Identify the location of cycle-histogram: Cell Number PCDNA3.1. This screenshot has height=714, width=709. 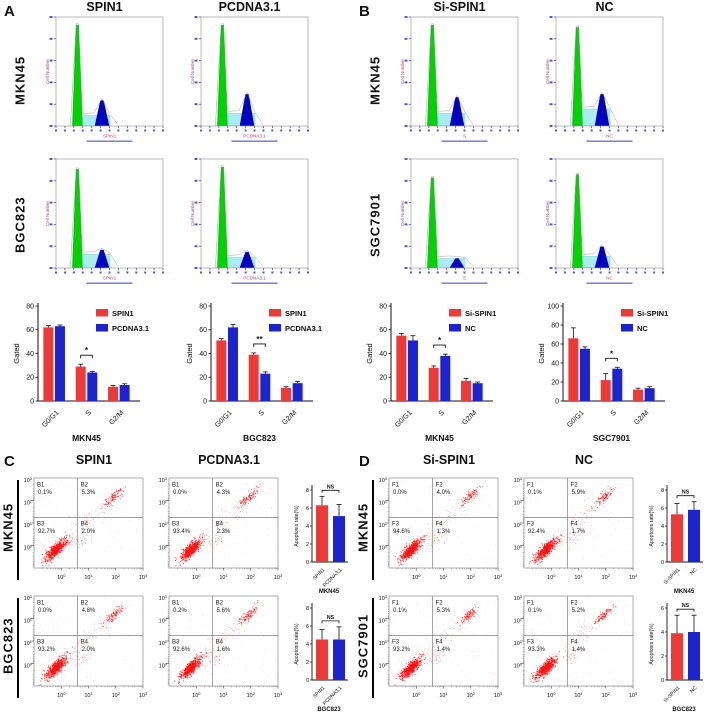
(249, 80).